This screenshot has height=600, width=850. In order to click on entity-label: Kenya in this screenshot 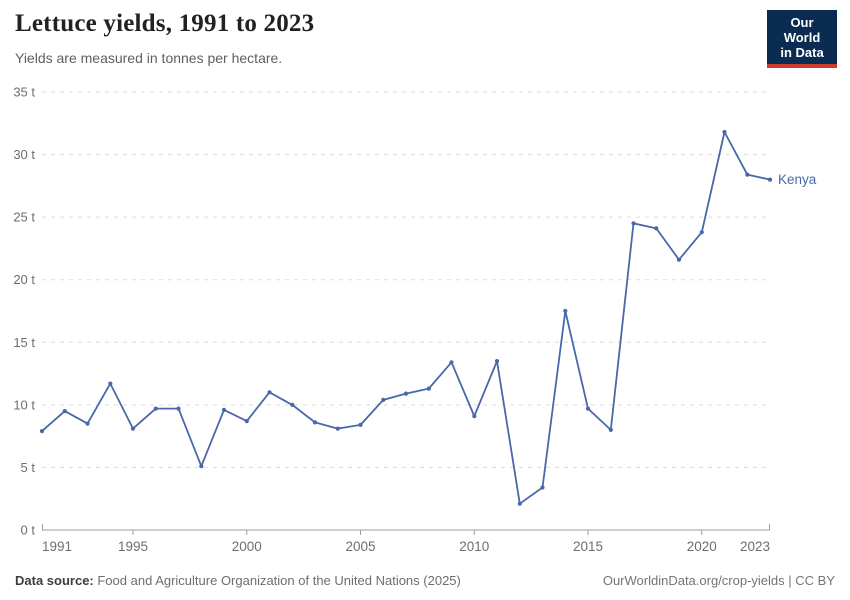, I will do `click(797, 179)`.